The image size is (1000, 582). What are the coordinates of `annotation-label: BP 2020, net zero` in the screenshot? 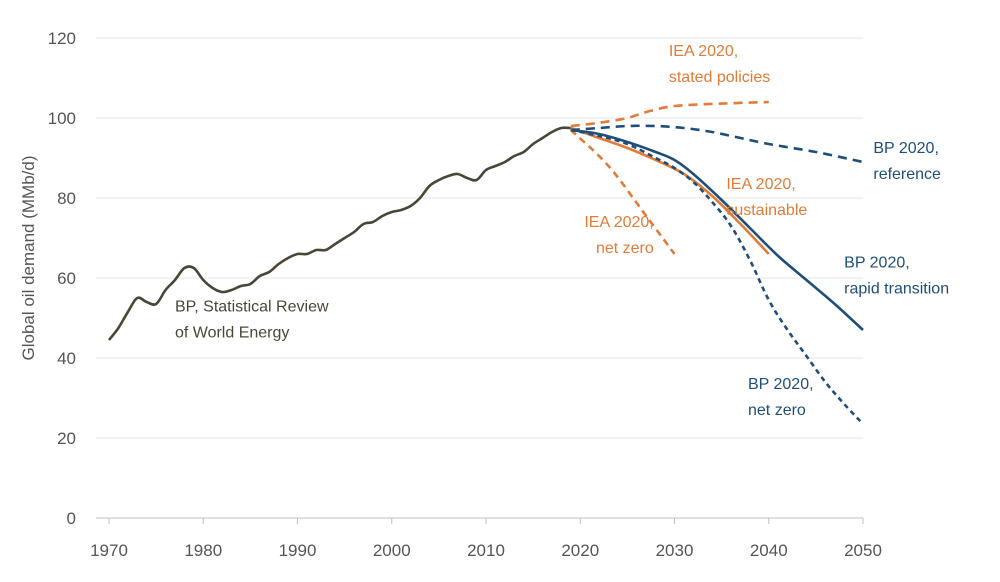 It's located at (781, 397).